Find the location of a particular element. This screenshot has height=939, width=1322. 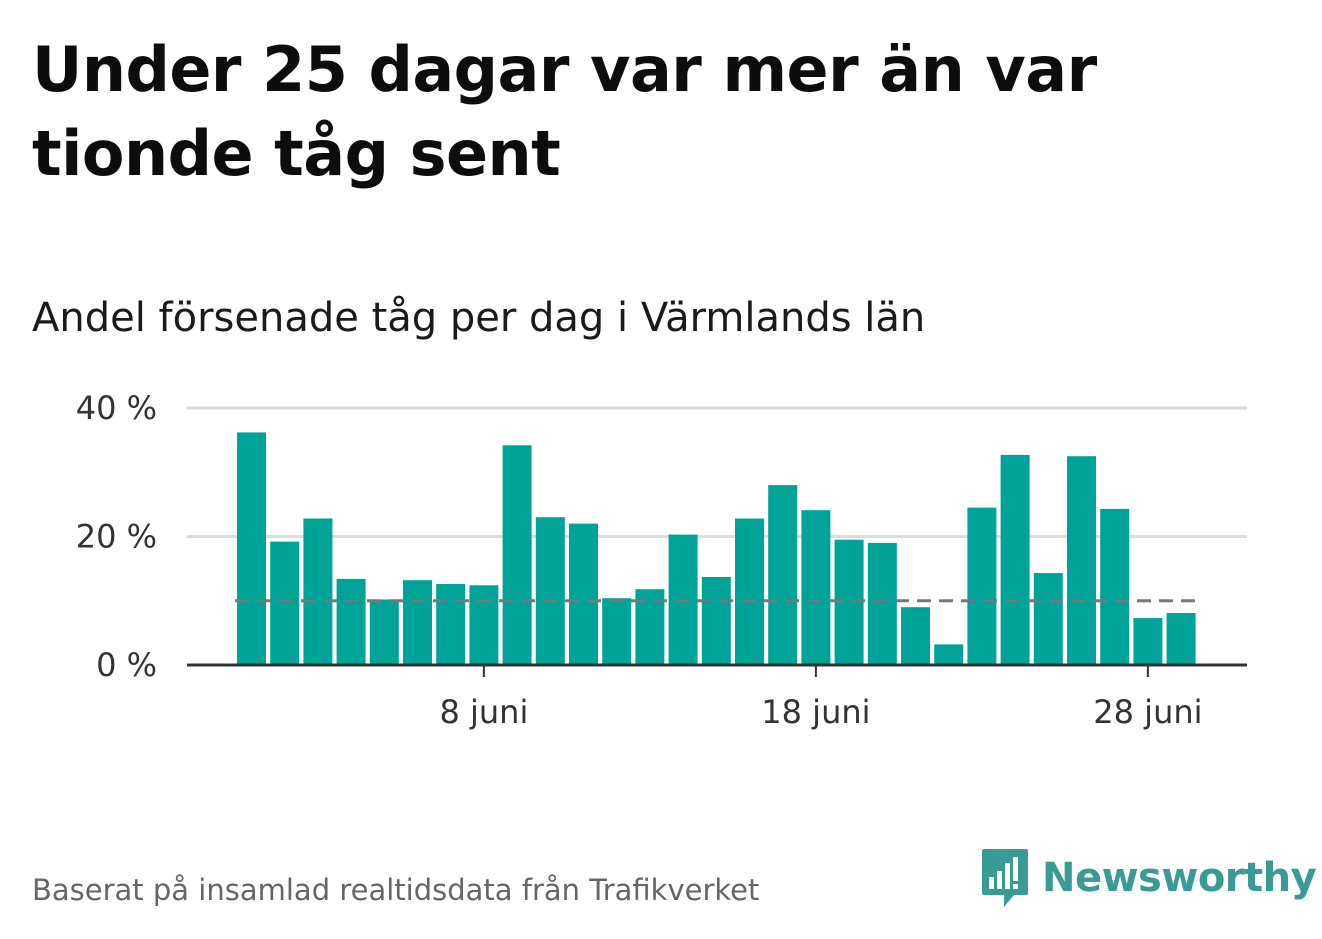

newsworthy-logo: Newsworthy is located at coordinates (1148, 878).